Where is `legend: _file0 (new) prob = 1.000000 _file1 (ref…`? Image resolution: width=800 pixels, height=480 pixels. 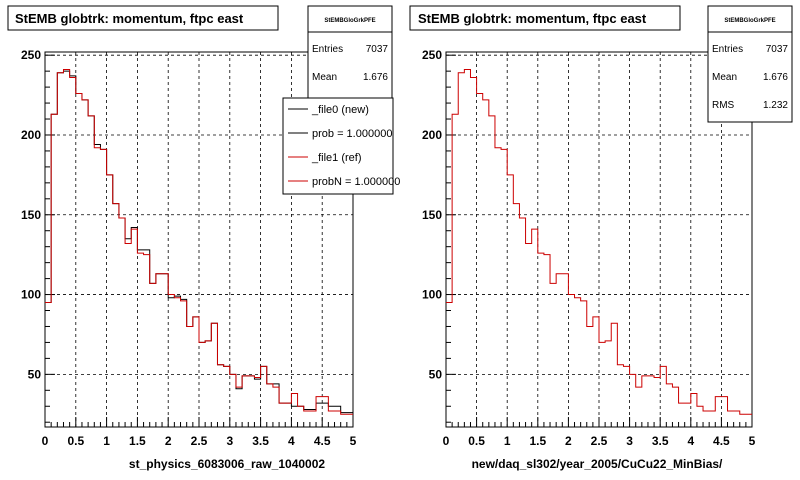
legend: _file0 (new) prob = 1.000000 _file1 (ref… is located at coordinates (341, 146).